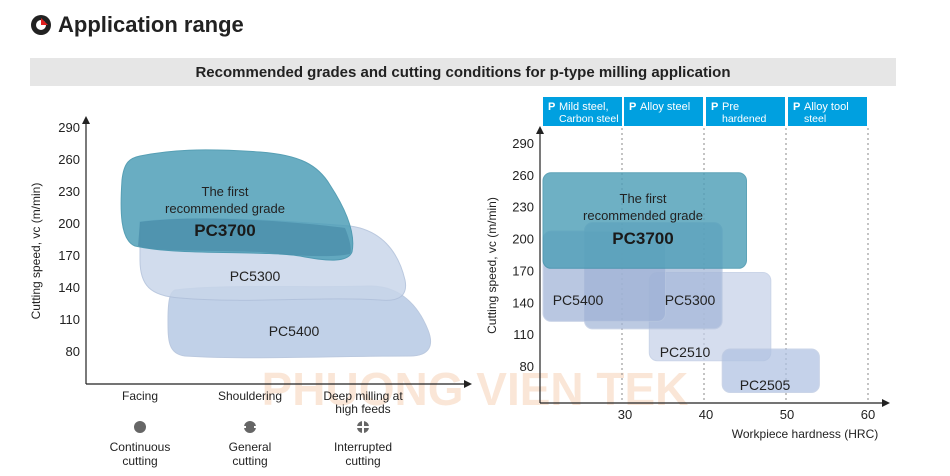 Image resolution: width=950 pixels, height=476 pixels. Describe the element at coordinates (765, 385) in the screenshot. I see `right-pc2505-grade: PC2505` at that location.